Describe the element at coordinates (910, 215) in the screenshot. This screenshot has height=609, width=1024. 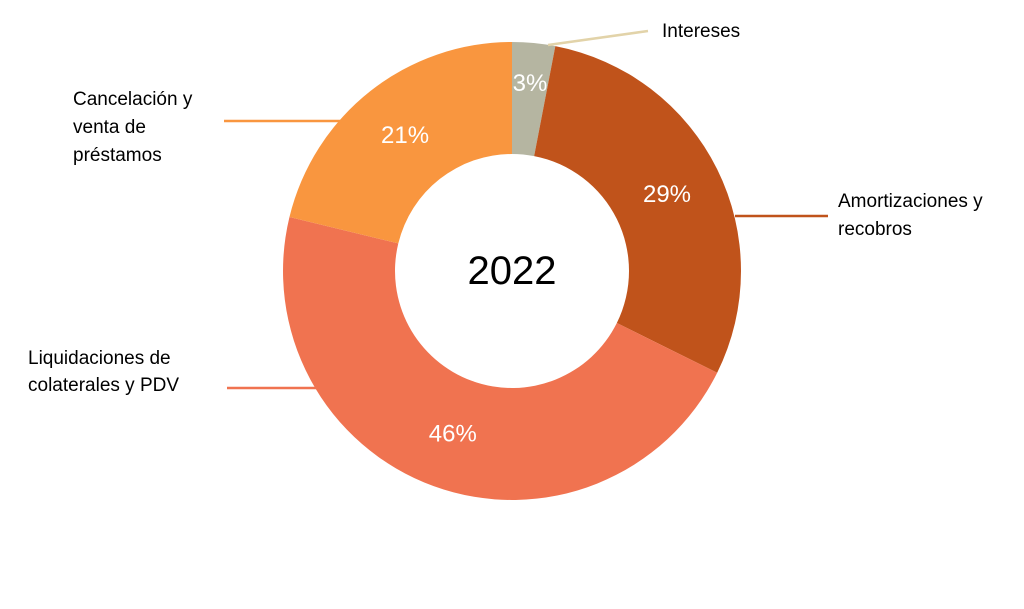
I see `category-label-amortizaciones-y-recobros: Amortizaciones y recobros` at that location.